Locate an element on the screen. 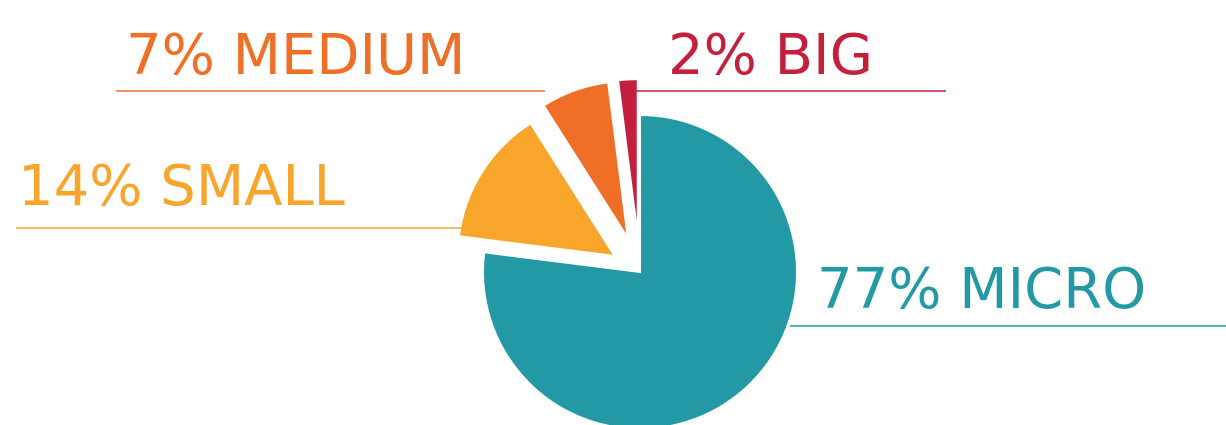 The width and height of the screenshot is (1226, 425). slice-label-medium: 7% MEDIUM is located at coordinates (295, 55).